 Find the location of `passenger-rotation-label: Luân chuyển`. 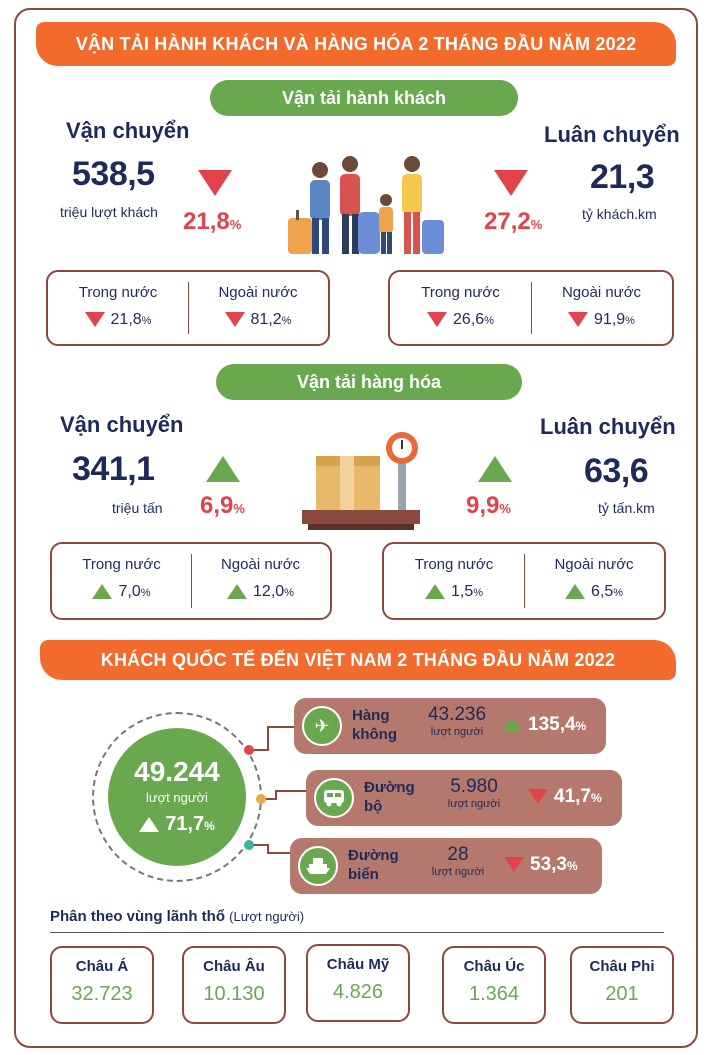

passenger-rotation-label: Luân chuyển is located at coordinates (612, 134).